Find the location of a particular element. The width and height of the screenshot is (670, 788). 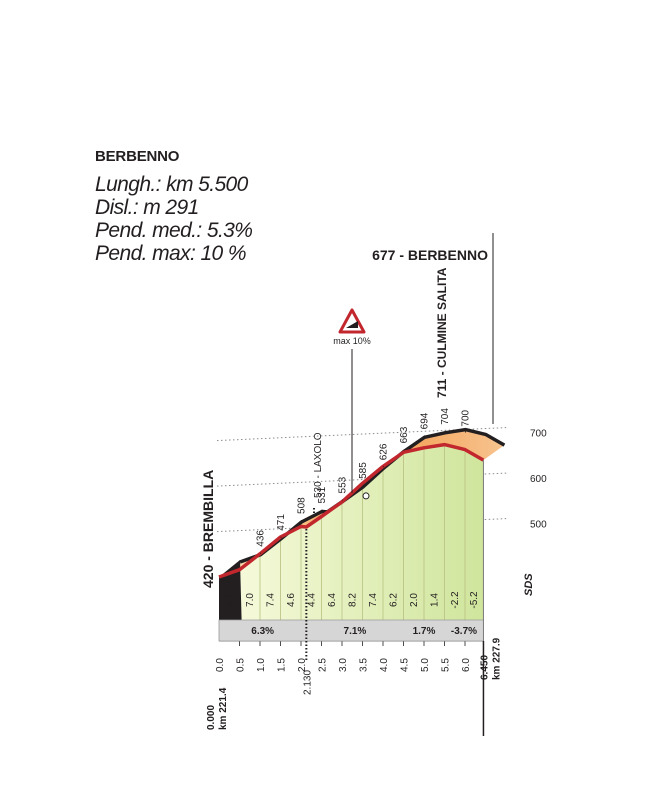

start-km-total-label: km 221.4 is located at coordinates (223, 708).